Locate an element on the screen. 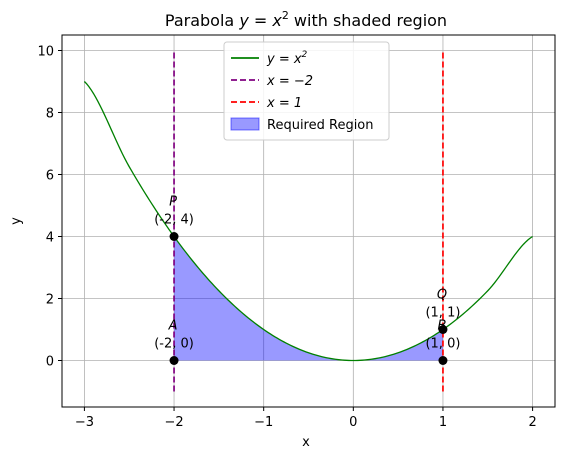 The image size is (562, 464). y-tick-label: 10 is located at coordinates (45, 52).